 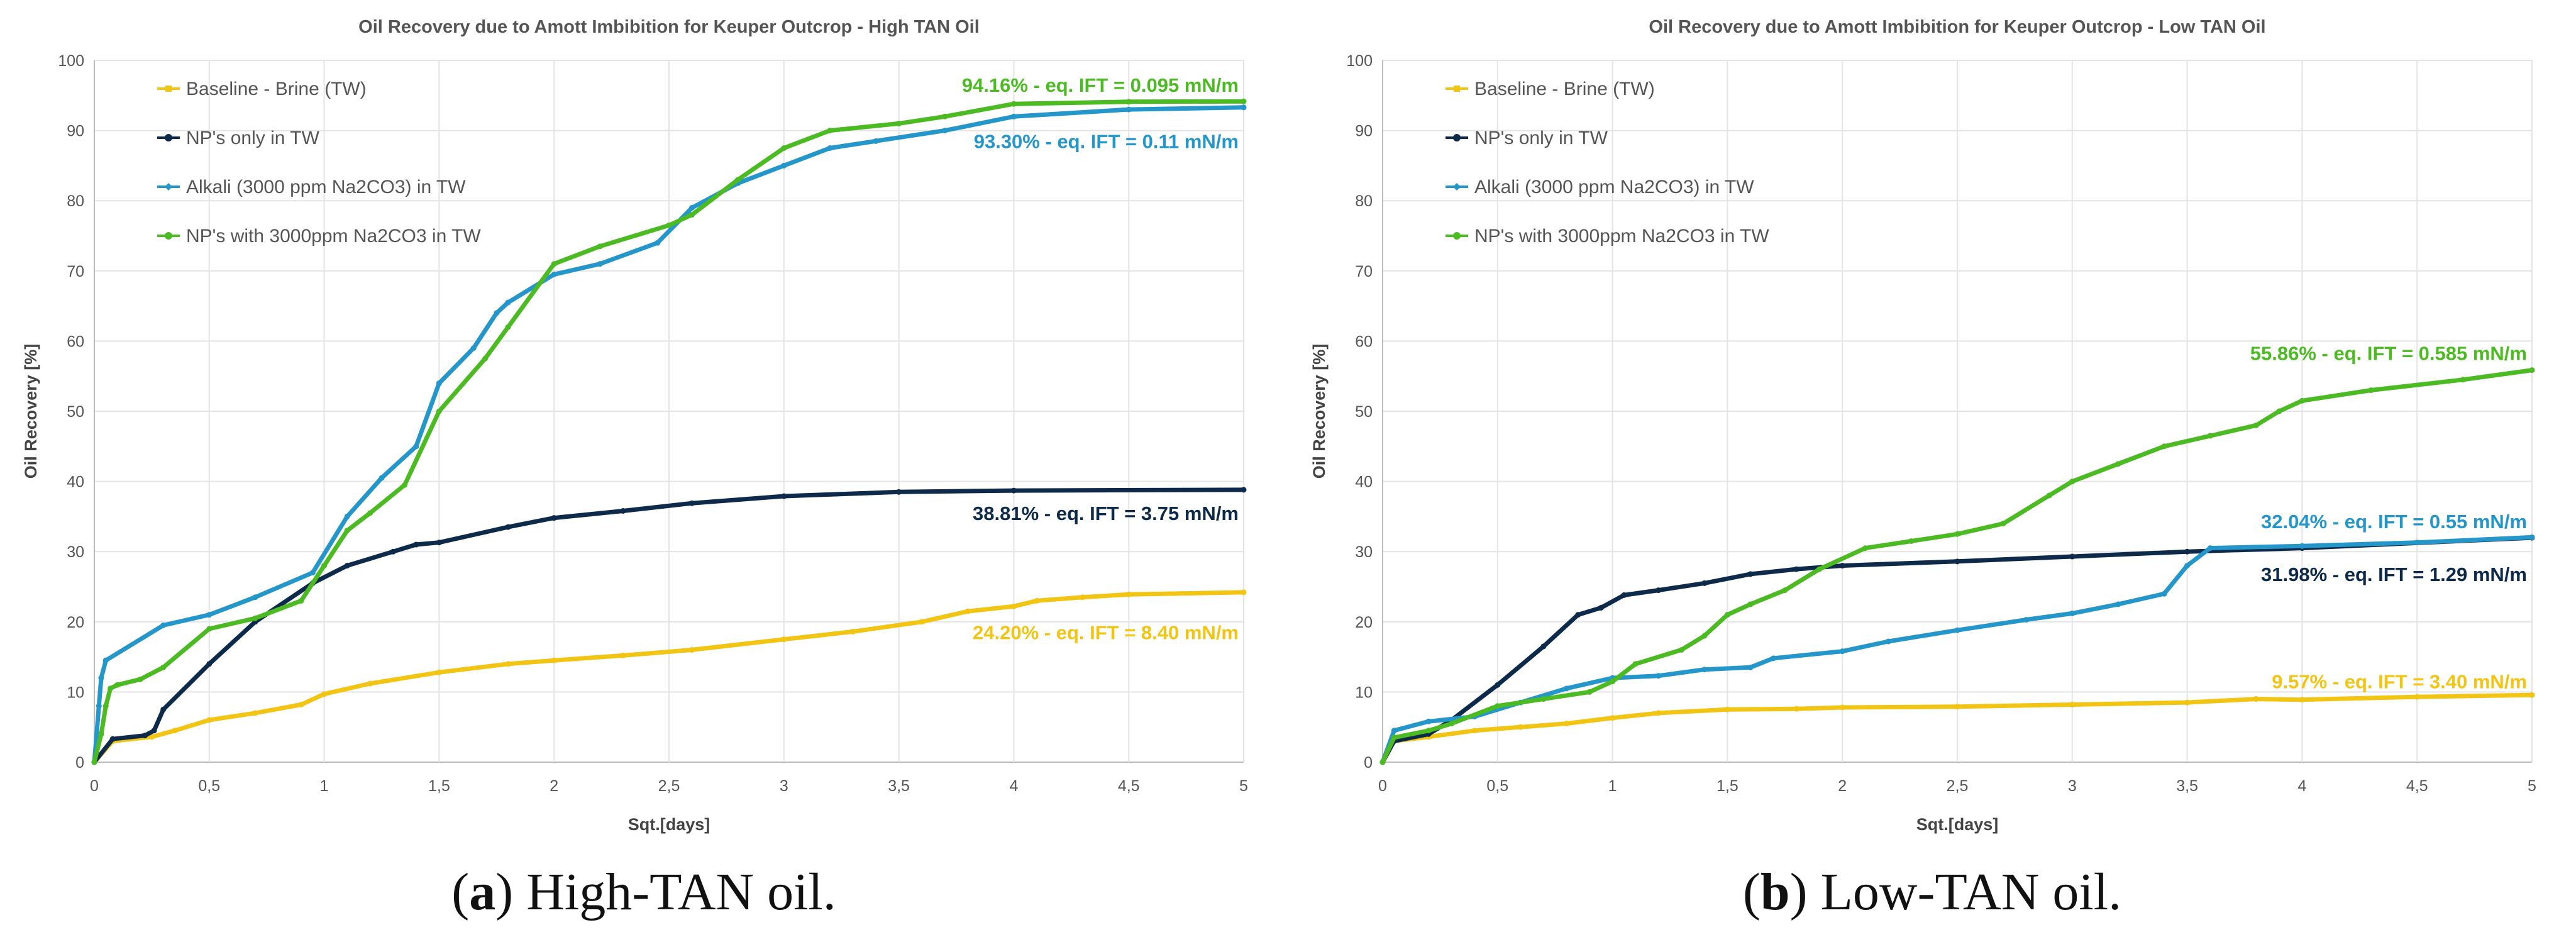 What do you see at coordinates (1364, 622) in the screenshot?
I see `y-tick-label: 20` at bounding box center [1364, 622].